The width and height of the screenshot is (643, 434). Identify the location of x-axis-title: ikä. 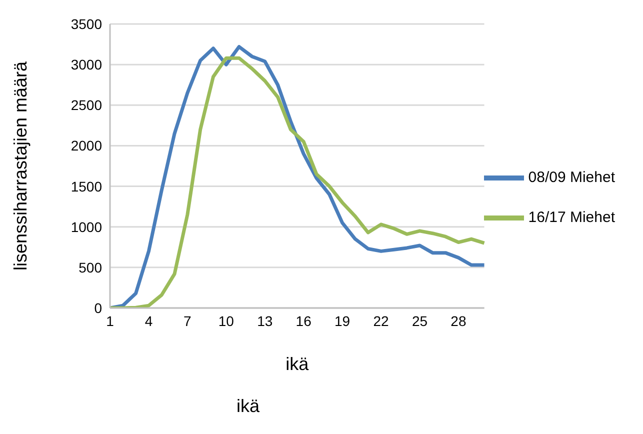
(298, 364).